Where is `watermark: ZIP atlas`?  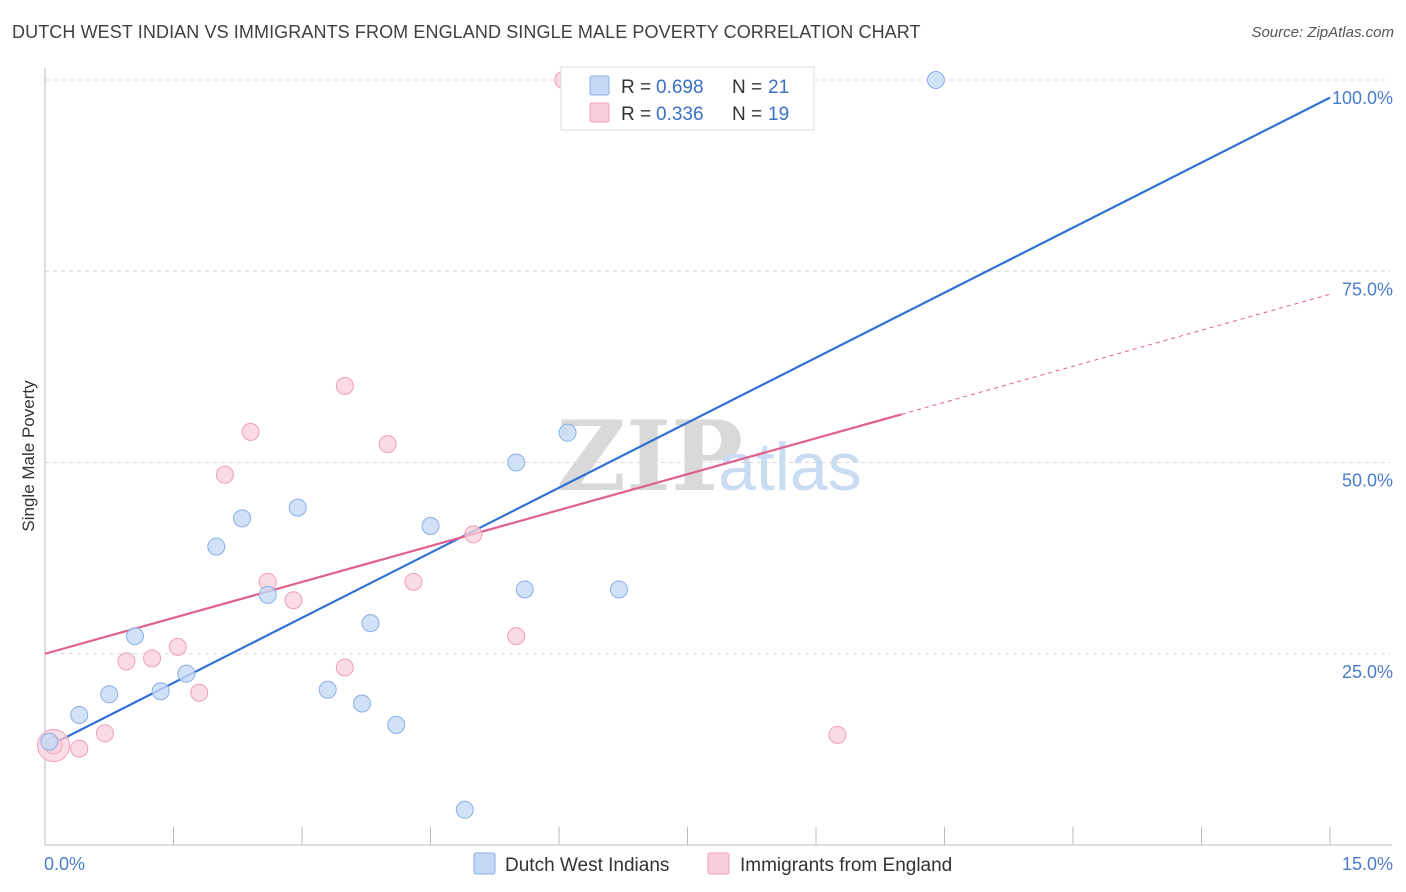 watermark: ZIP atlas is located at coordinates (709, 456).